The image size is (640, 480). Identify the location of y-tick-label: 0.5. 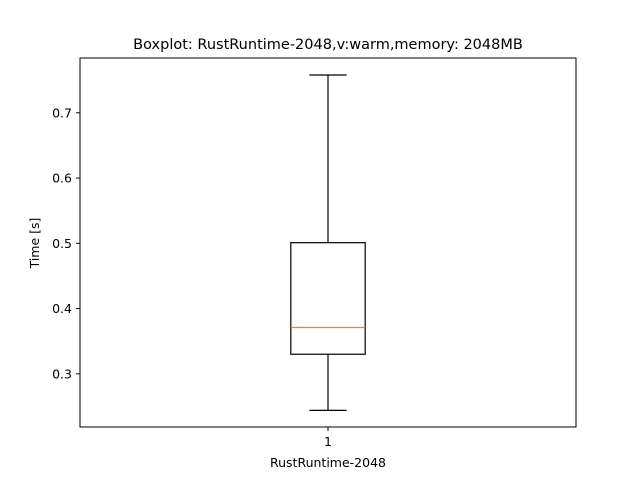
(62, 243).